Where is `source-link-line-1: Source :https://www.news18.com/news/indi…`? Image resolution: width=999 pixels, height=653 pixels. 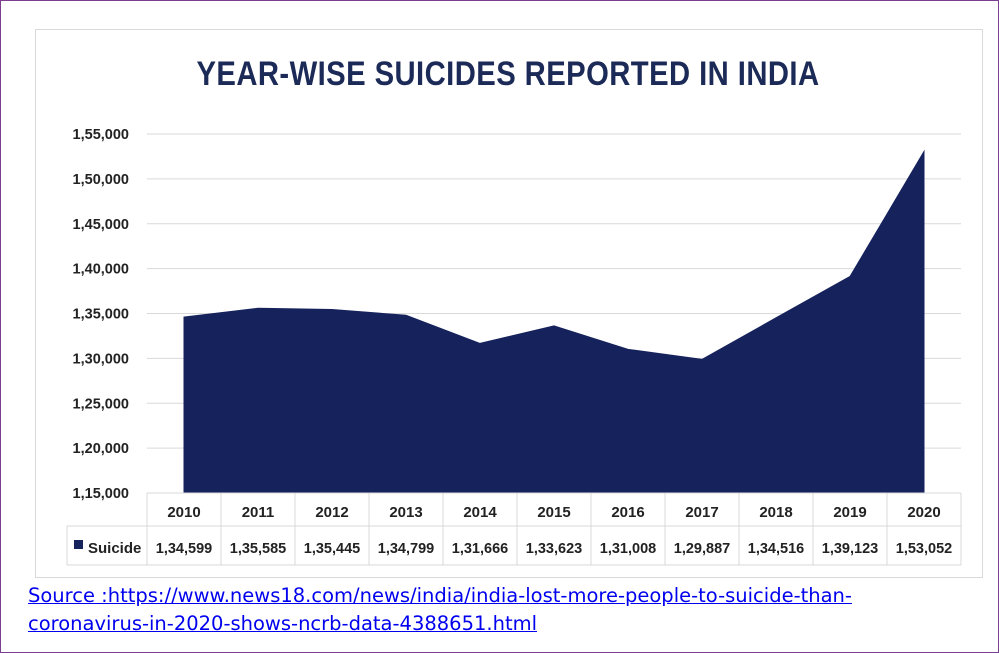 source-link-line-1: Source :https://www.news18.com/news/indi… is located at coordinates (440, 595).